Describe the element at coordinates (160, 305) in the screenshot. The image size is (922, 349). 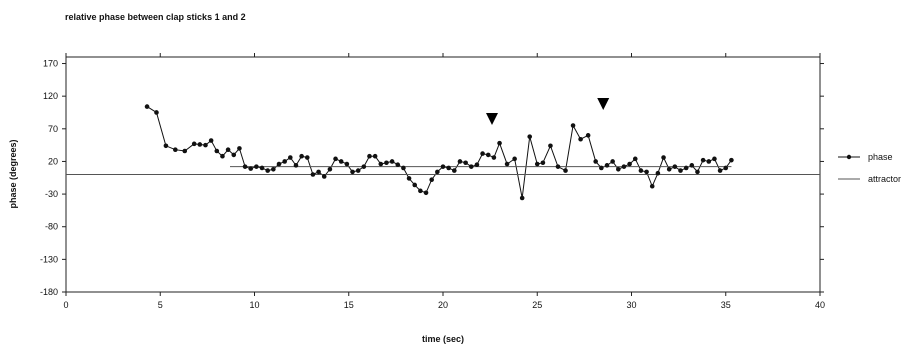
I see `x-tick-label: 5` at that location.